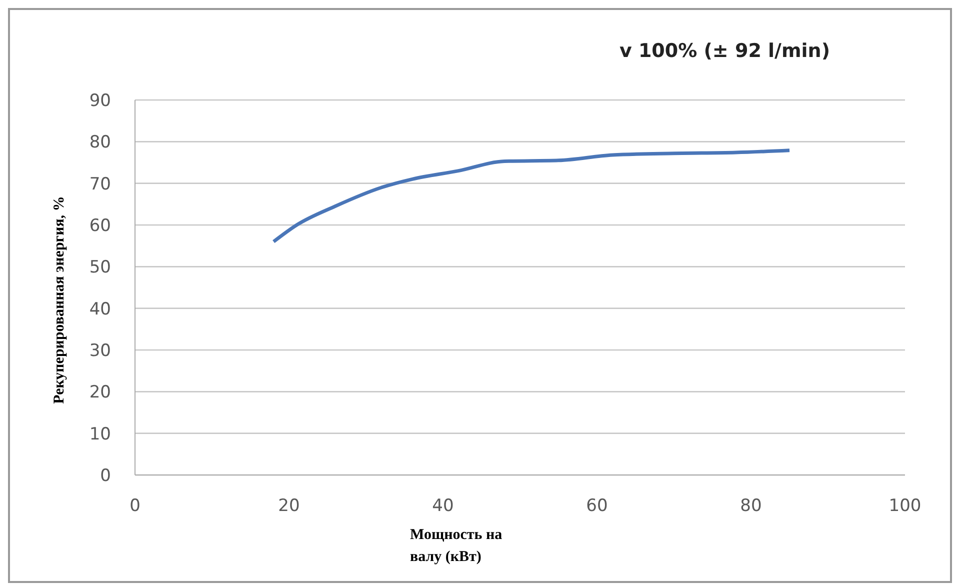  Describe the element at coordinates (443, 506) in the screenshot. I see `x-tick-label: 40` at that location.